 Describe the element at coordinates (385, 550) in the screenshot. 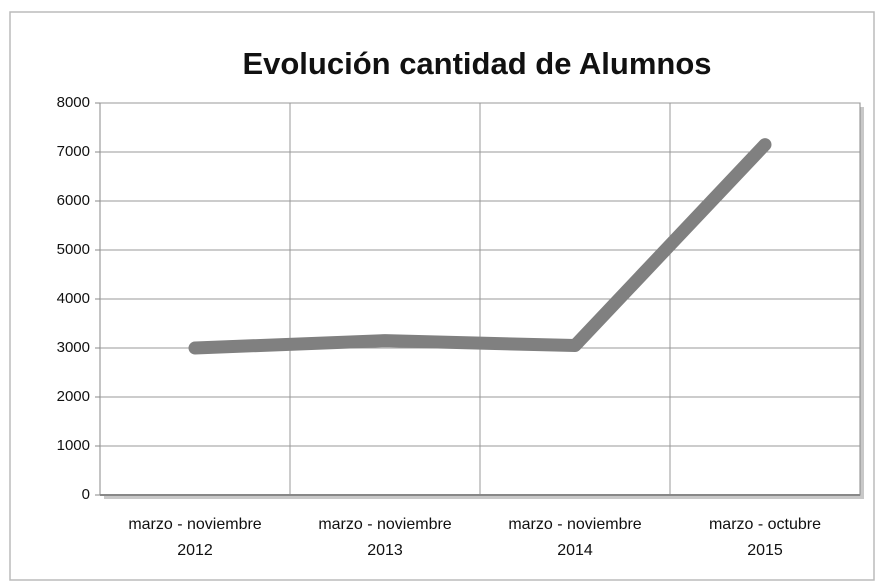

I see `x-tick-line: 2013` at that location.